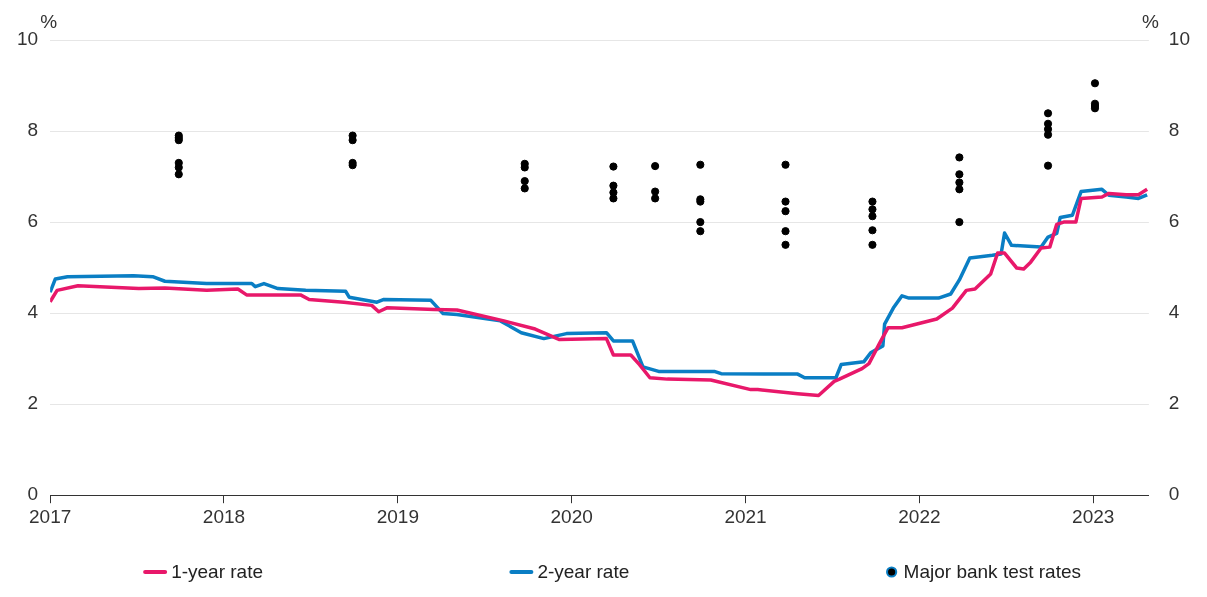 This screenshot has height=597, width=1207. Describe the element at coordinates (33, 403) in the screenshot. I see `y-tick-label: 2` at that location.